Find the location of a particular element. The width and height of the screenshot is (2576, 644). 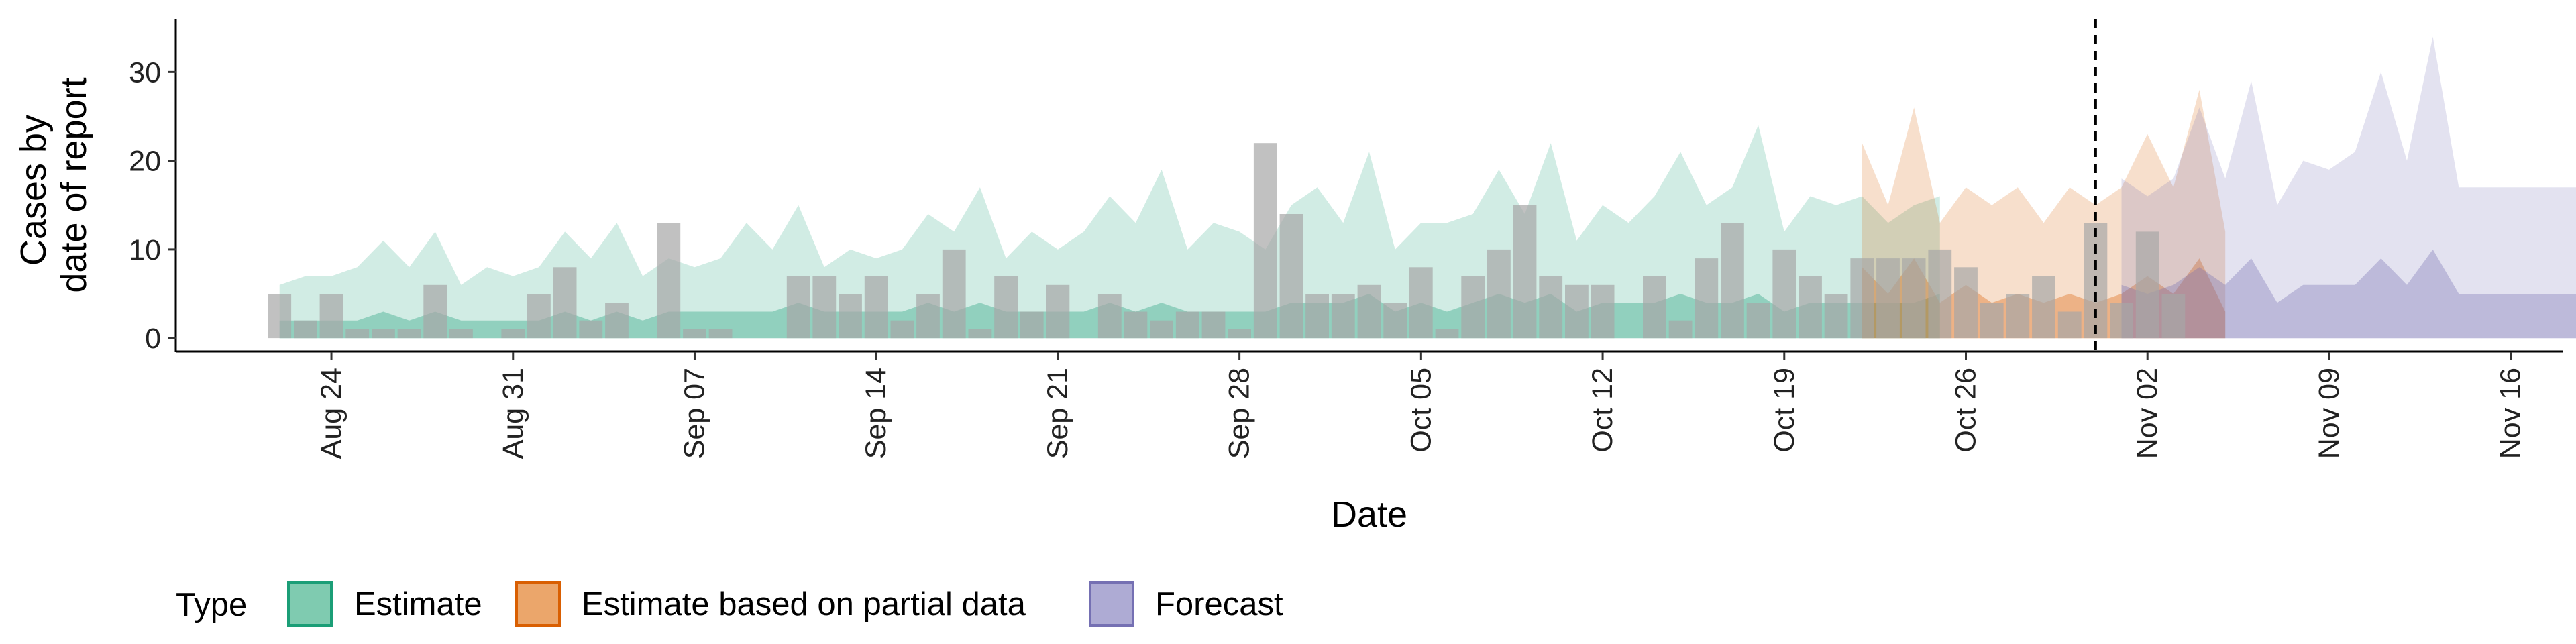

legend-label-1: Estimate is located at coordinates (418, 604).